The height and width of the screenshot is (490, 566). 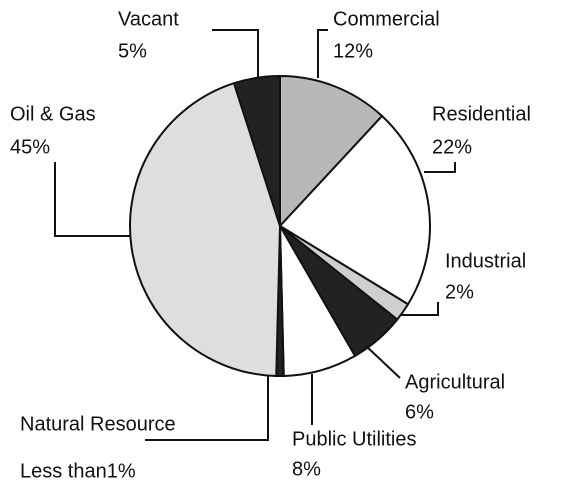 What do you see at coordinates (132, 51) in the screenshot?
I see `slice-value-label: 5%` at bounding box center [132, 51].